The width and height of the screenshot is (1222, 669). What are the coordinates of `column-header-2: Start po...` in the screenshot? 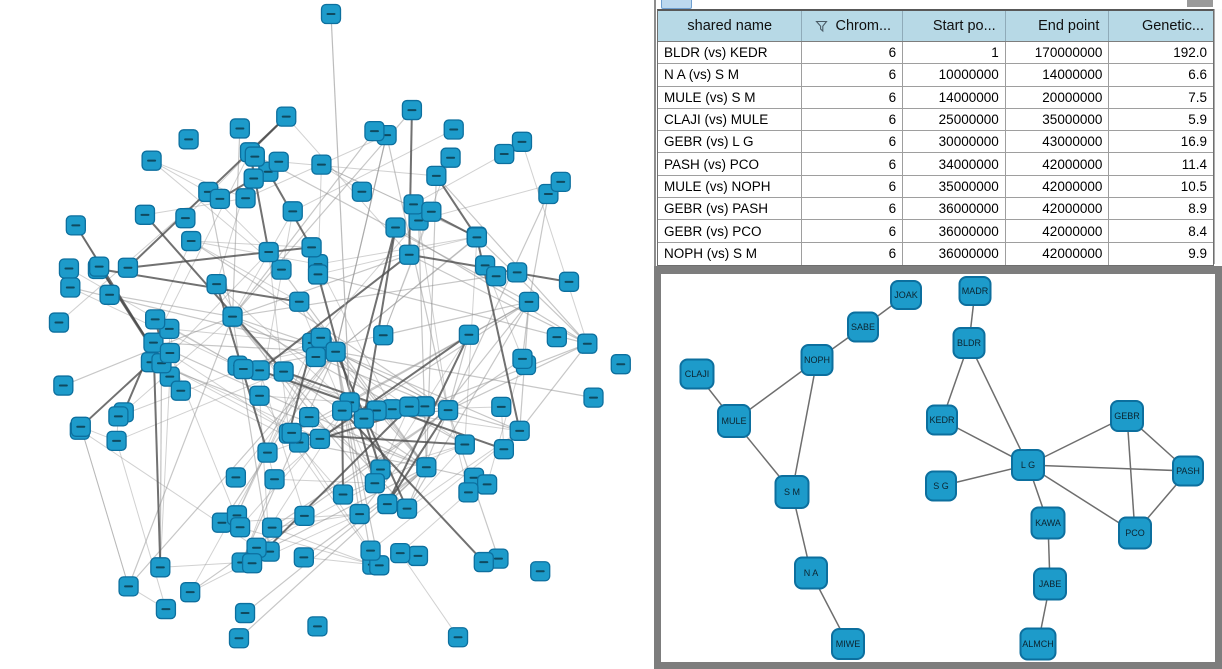 It's located at (954, 26).